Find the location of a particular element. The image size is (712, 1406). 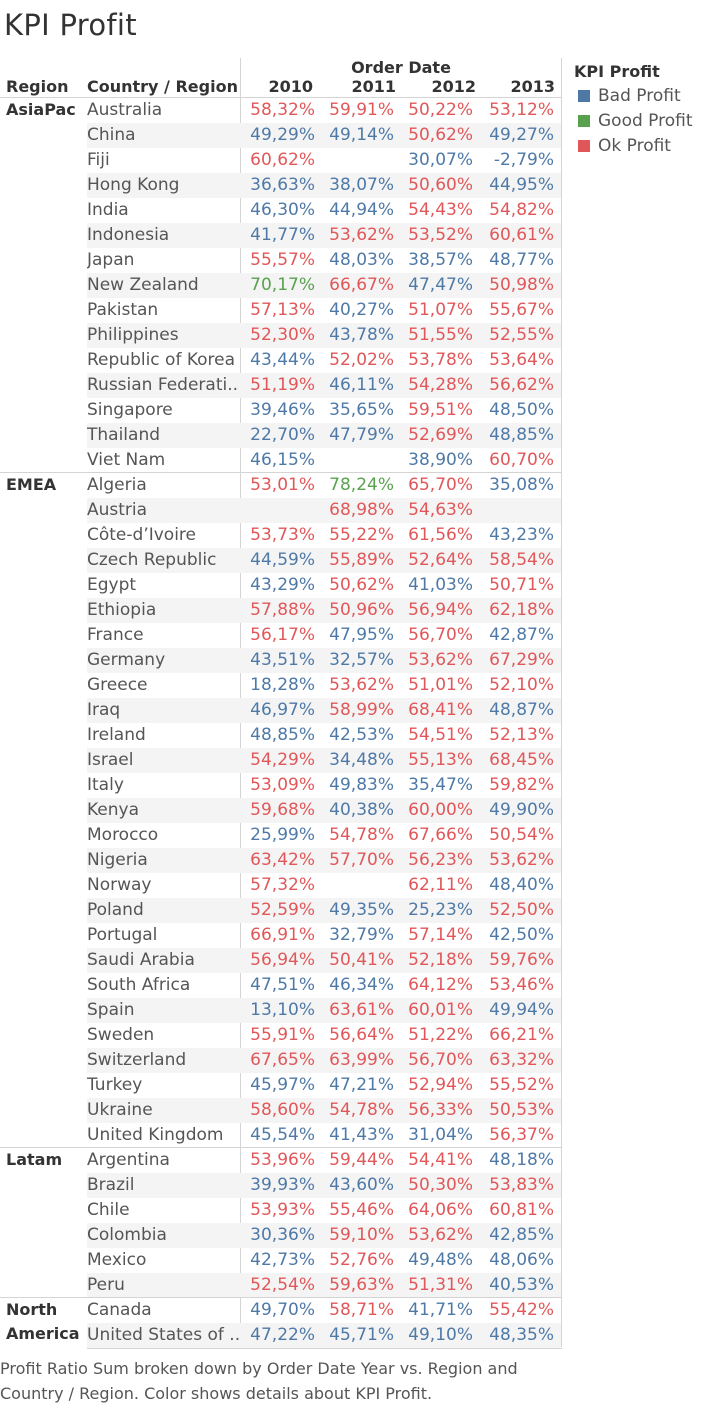

profit-ratio-cell: 43,23% is located at coordinates (521, 535).